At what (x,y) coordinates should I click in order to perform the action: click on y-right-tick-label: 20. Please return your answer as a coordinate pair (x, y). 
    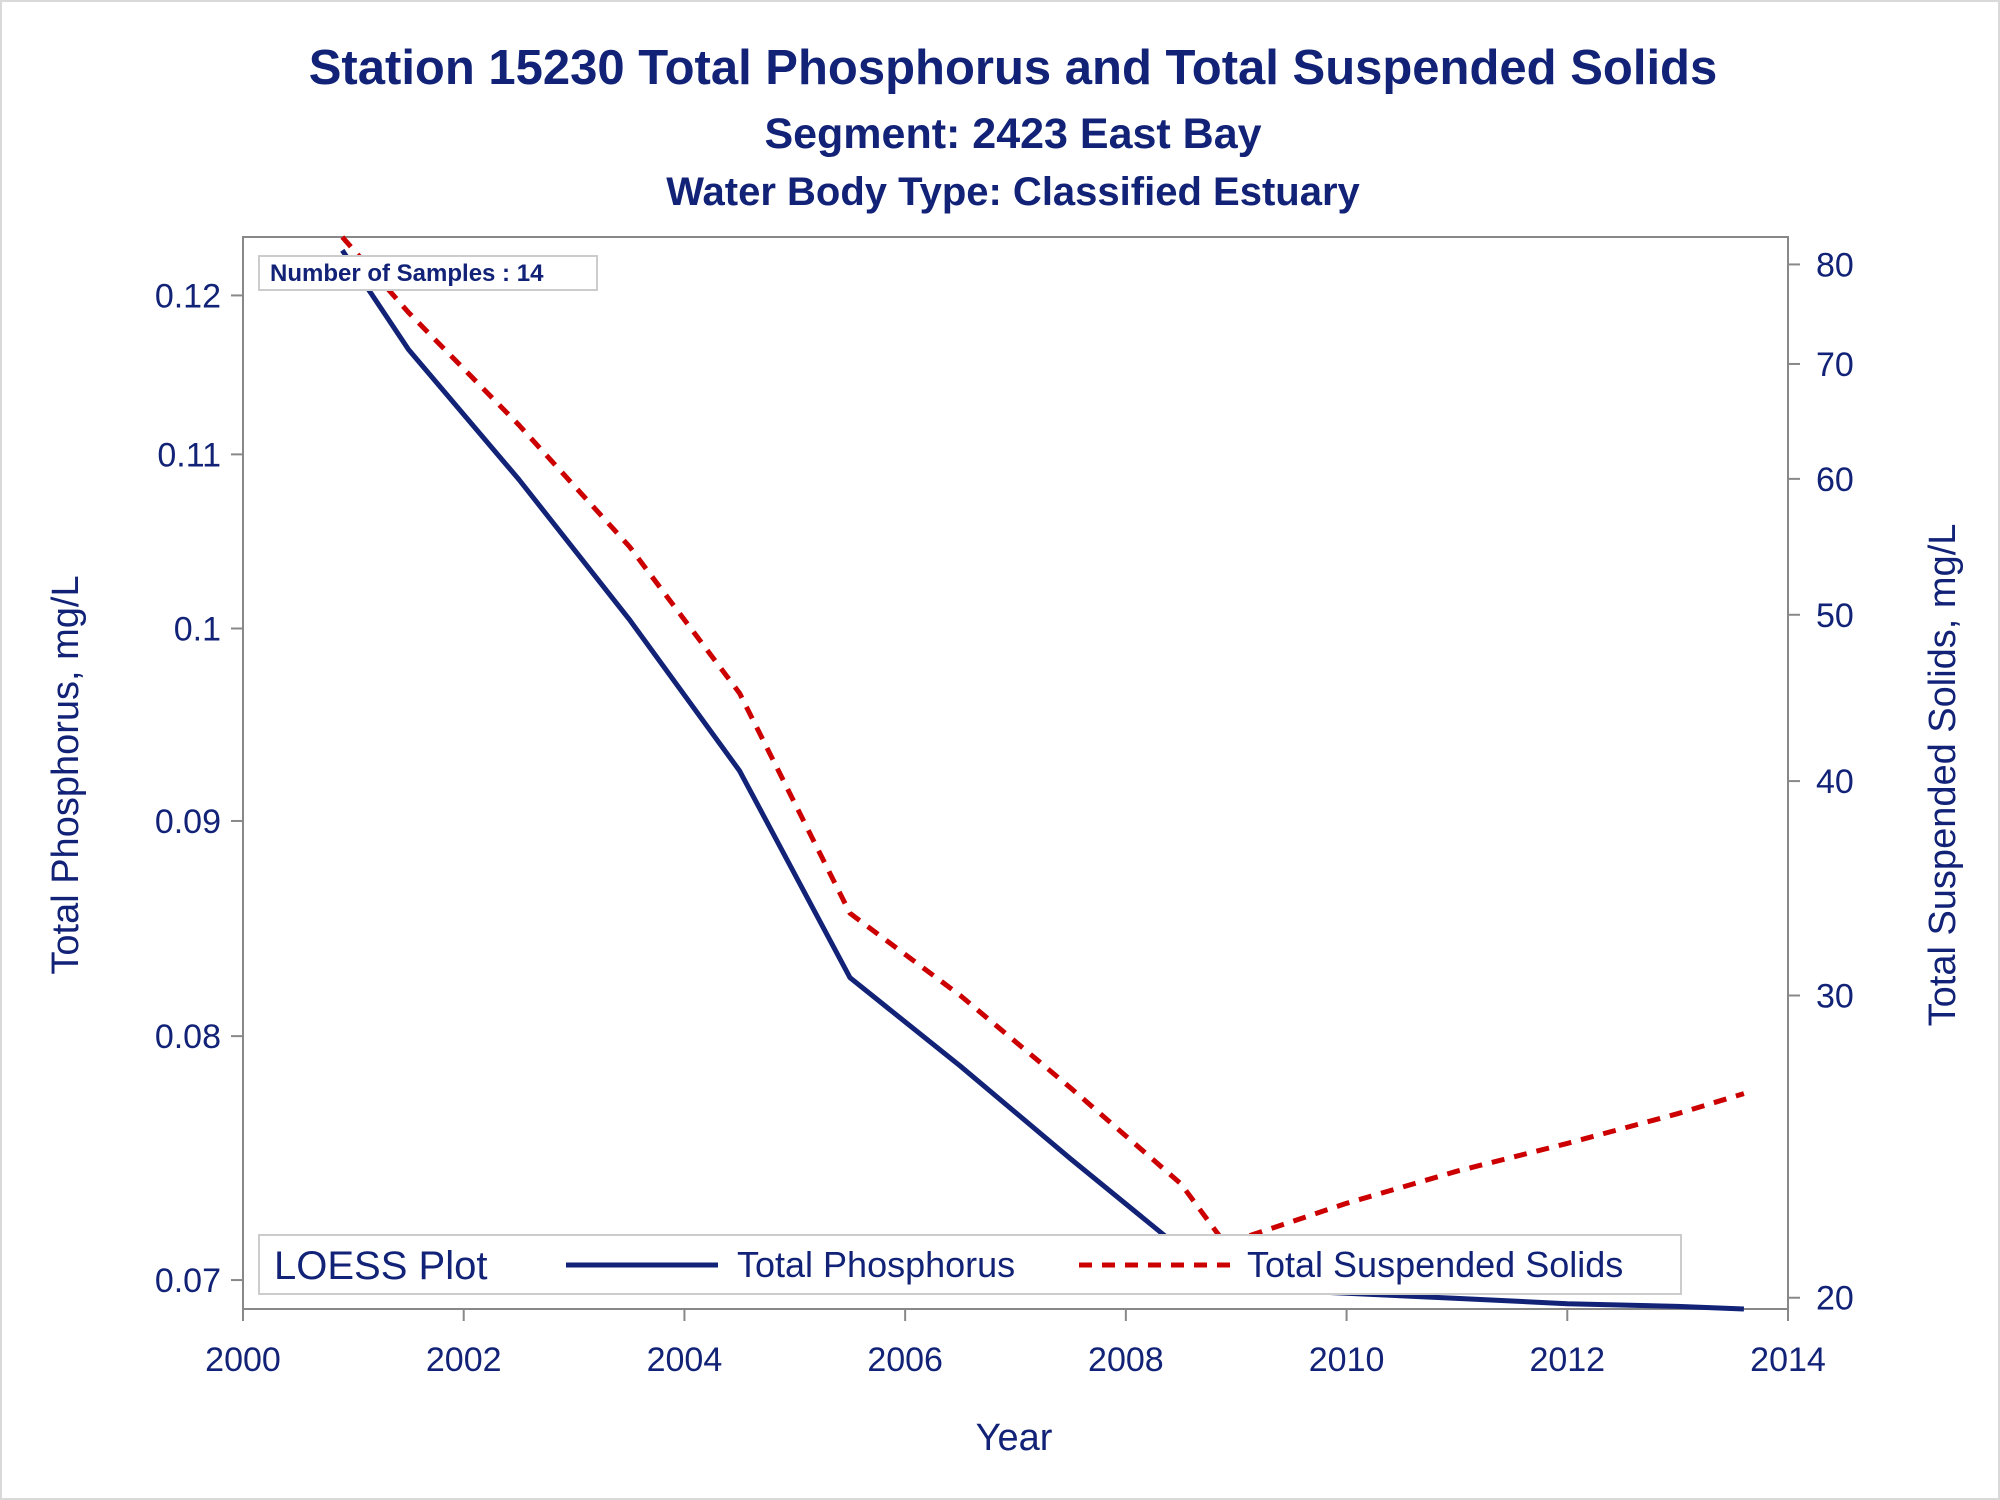
    Looking at the image, I should click on (1835, 1299).